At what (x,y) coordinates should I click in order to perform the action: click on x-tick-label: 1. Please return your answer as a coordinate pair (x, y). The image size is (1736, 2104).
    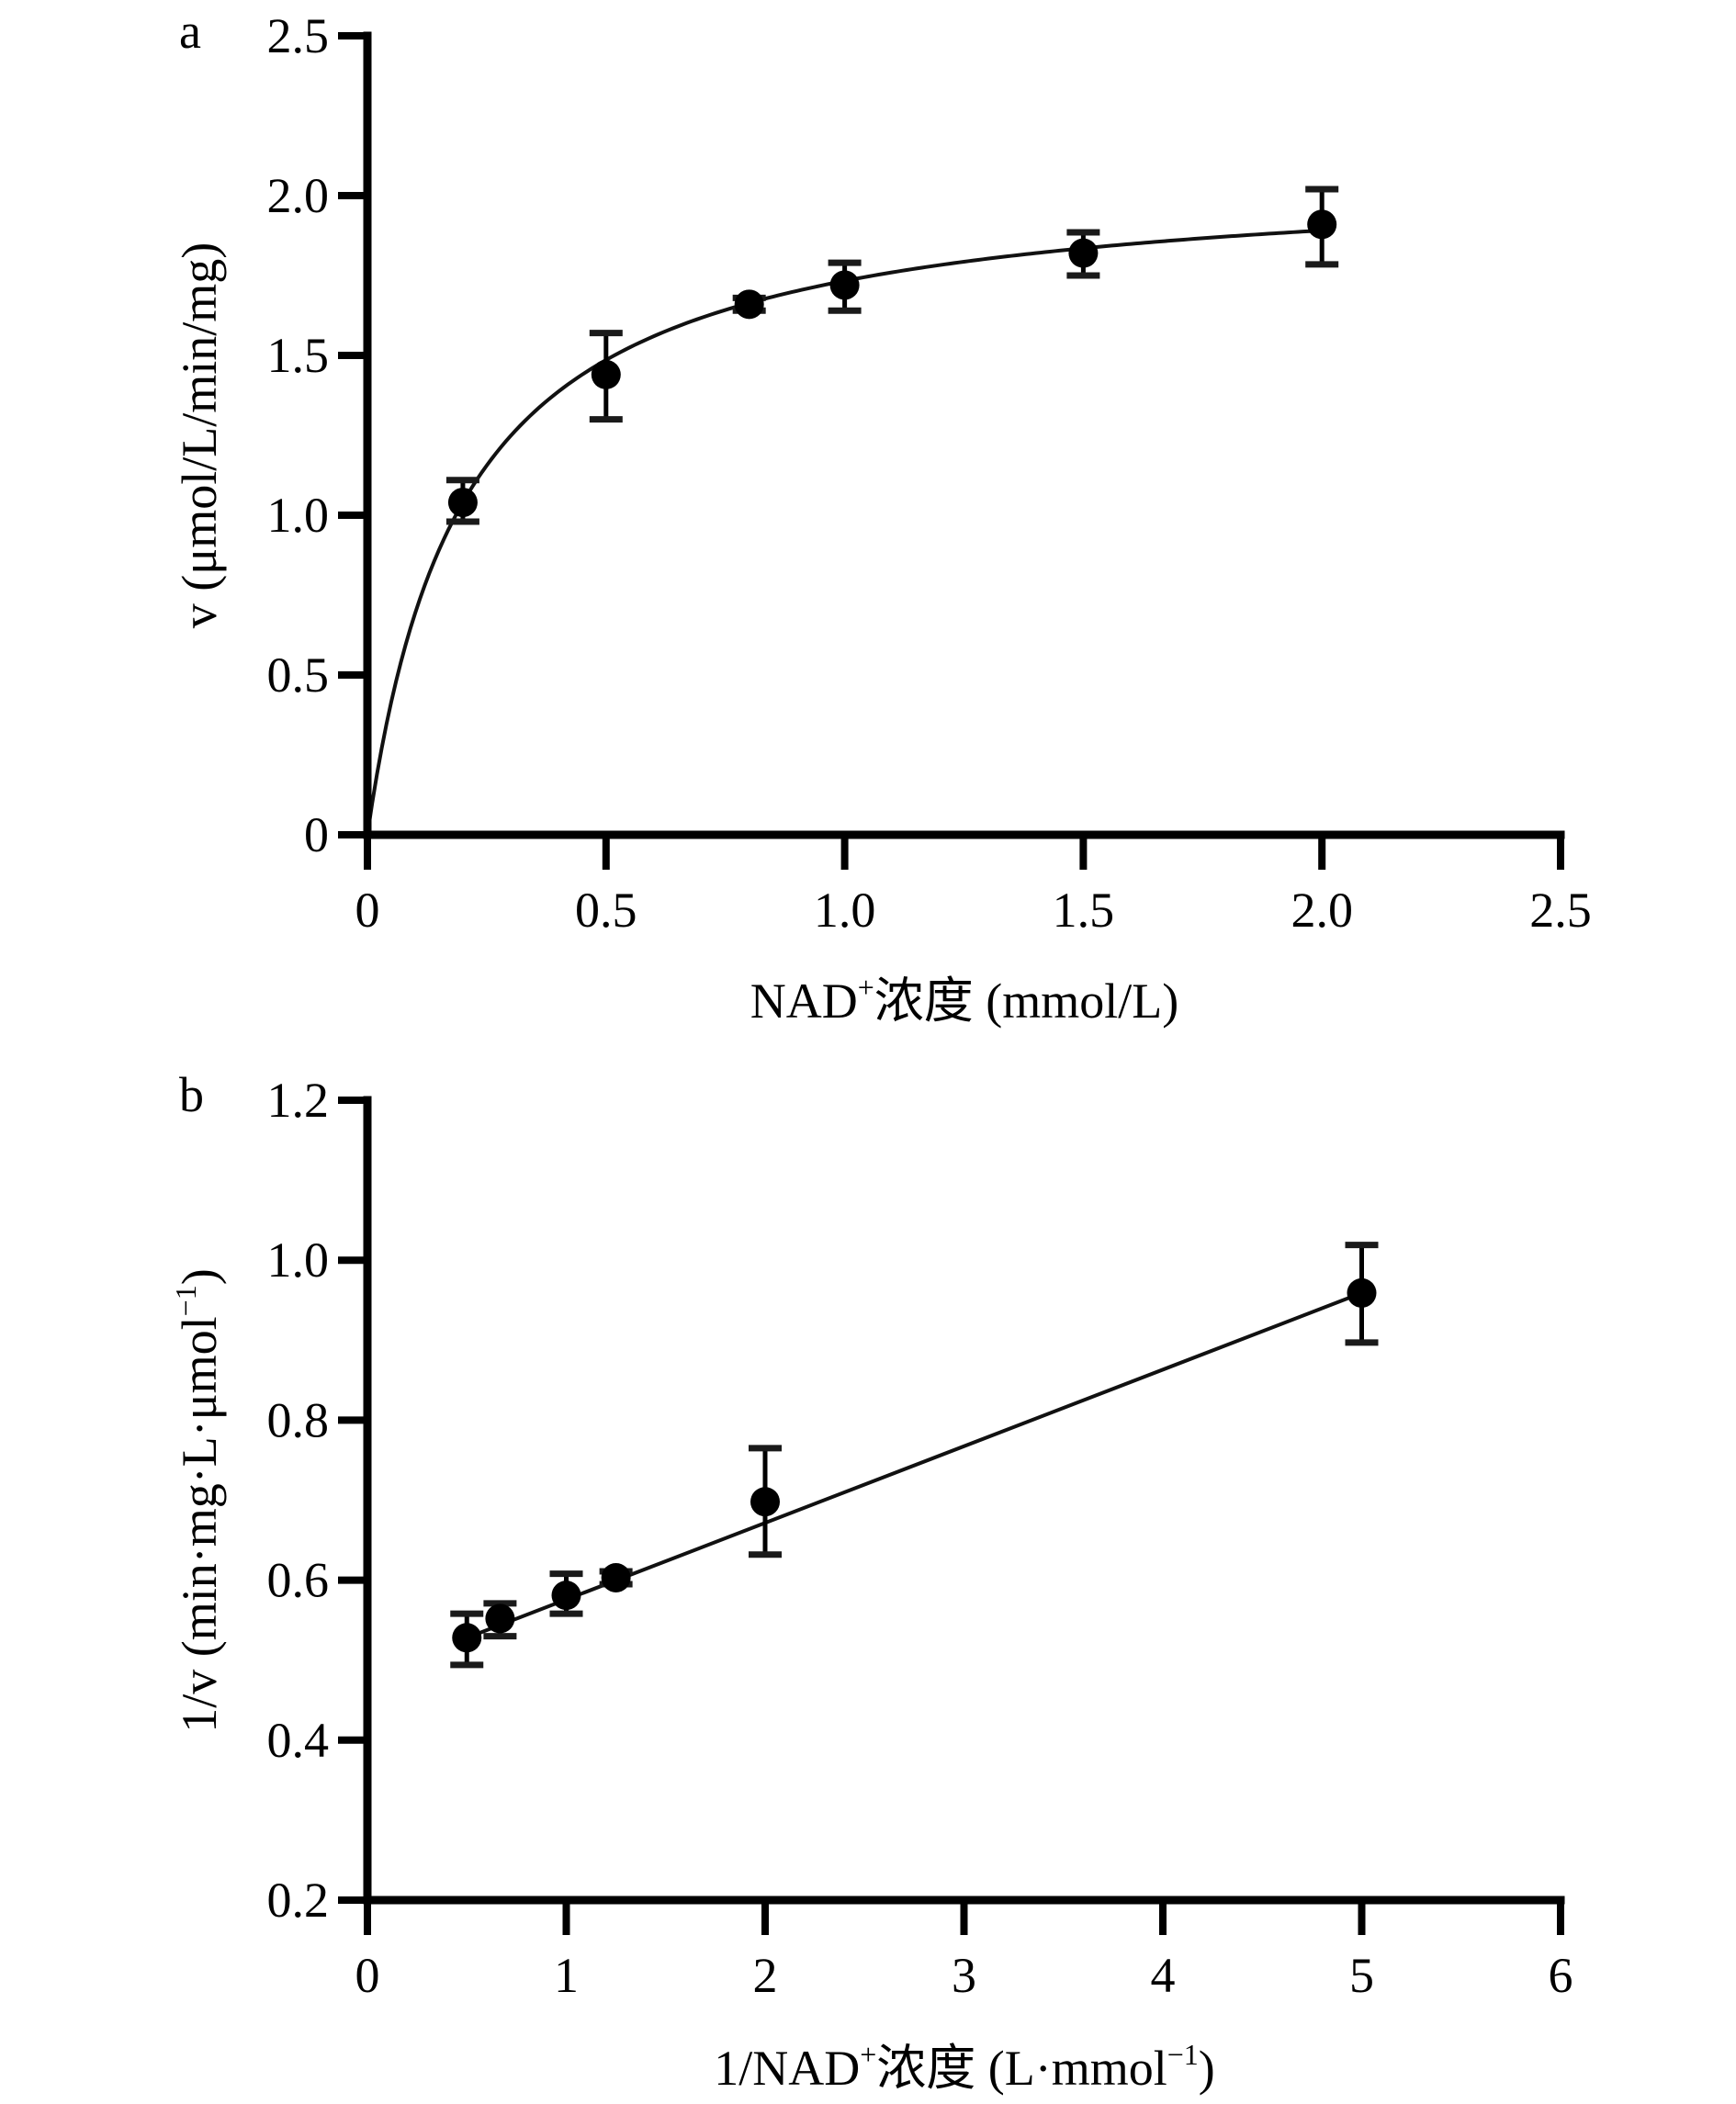
    Looking at the image, I should click on (566, 1975).